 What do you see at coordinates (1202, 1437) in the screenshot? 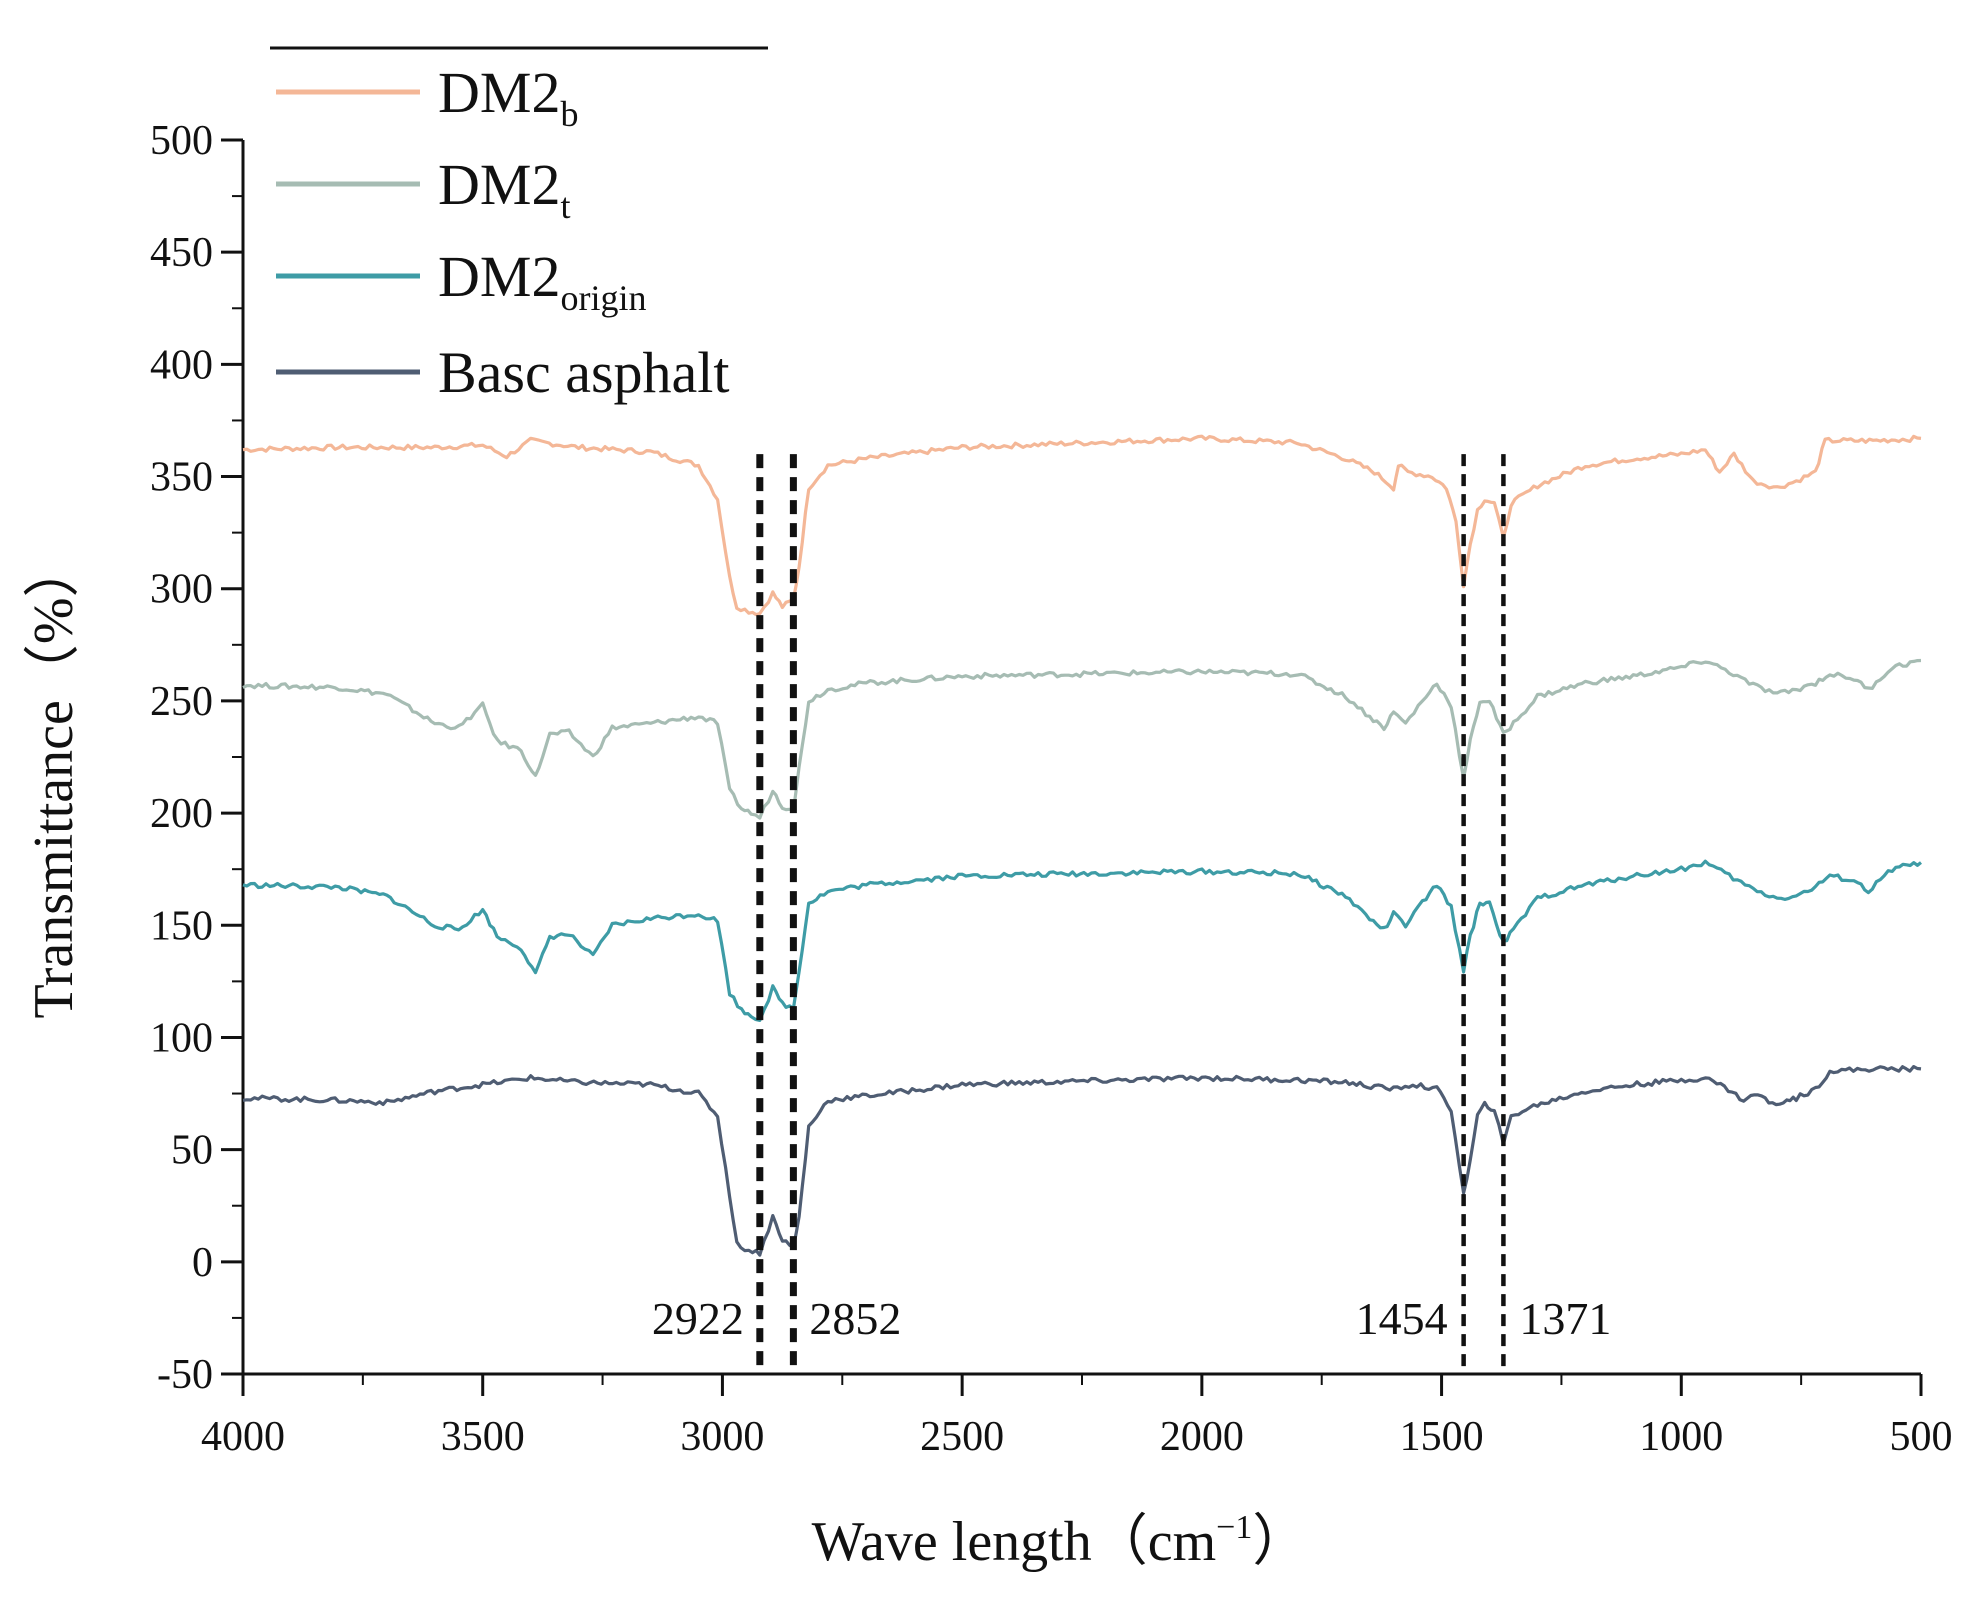
I see `x-tick-label: 2000` at bounding box center [1202, 1437].